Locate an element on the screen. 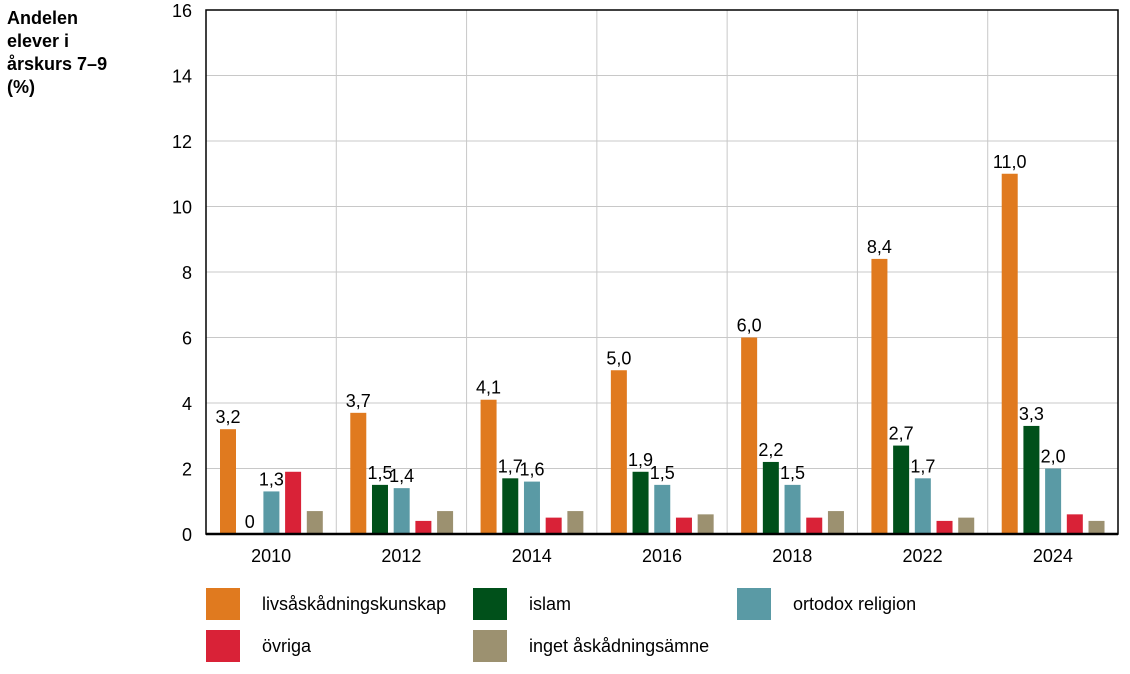 This screenshot has width=1130, height=674. legend-label: islam is located at coordinates (550, 604).